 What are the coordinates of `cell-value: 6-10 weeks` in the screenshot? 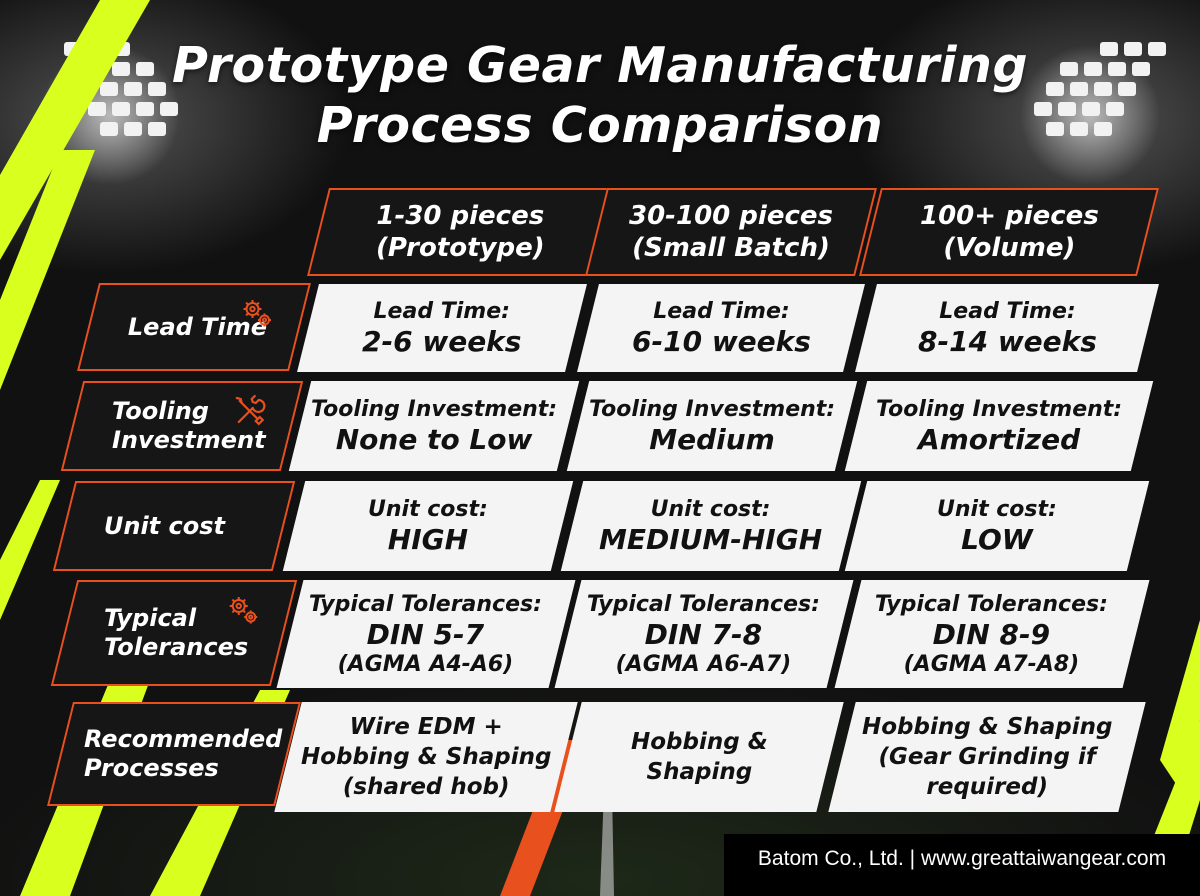 It's located at (721, 341).